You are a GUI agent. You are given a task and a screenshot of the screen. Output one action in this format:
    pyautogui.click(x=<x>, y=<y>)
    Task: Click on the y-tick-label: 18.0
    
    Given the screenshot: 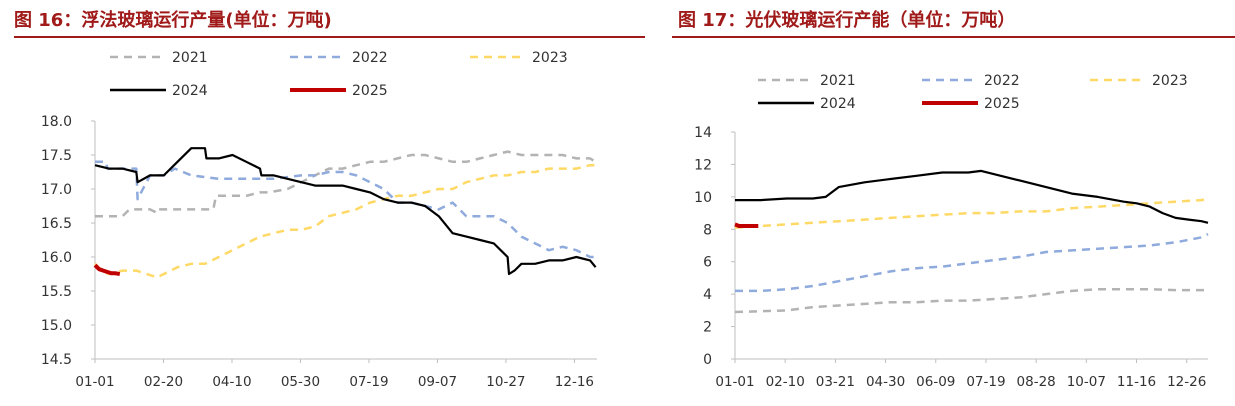 What is the action you would take?
    pyautogui.click(x=56, y=122)
    